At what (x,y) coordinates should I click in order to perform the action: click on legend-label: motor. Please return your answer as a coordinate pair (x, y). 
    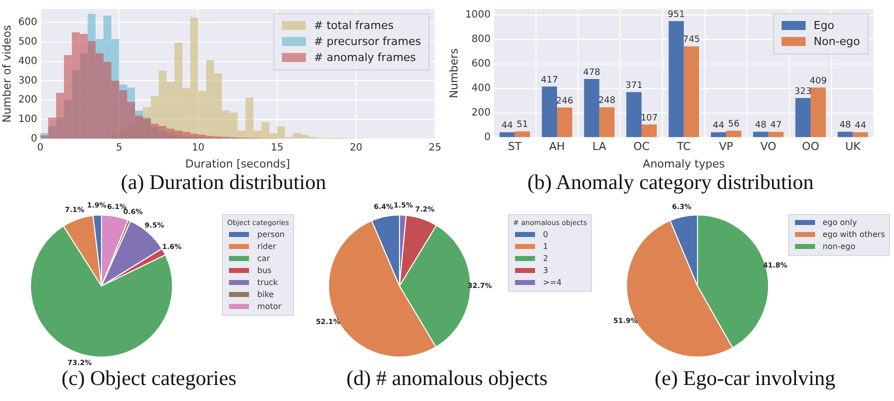
    Looking at the image, I should click on (269, 306).